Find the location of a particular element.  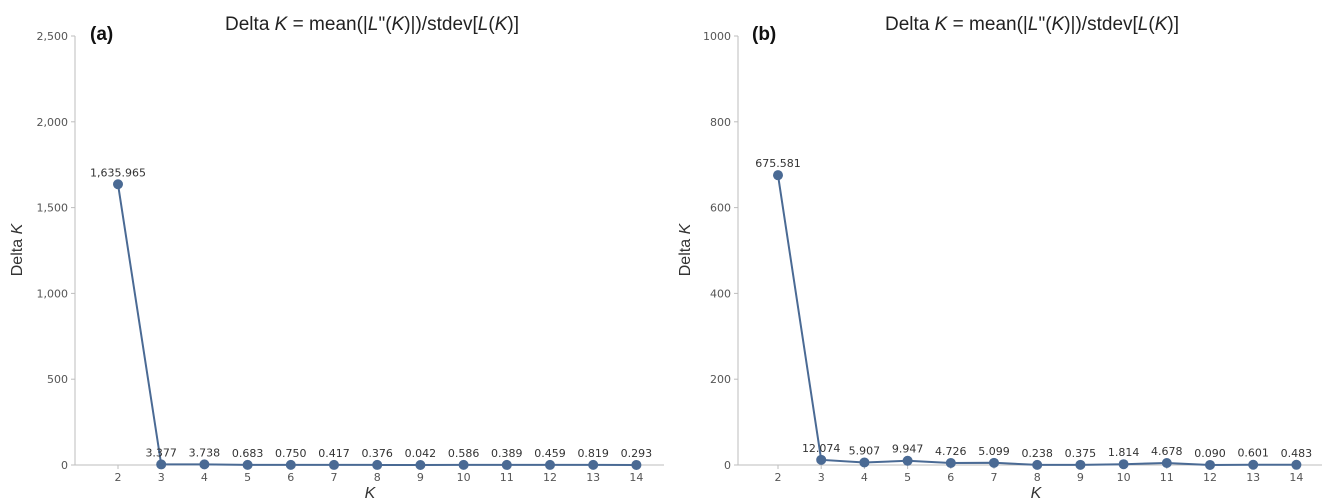

data-label: 0.238 is located at coordinates (1037, 453).